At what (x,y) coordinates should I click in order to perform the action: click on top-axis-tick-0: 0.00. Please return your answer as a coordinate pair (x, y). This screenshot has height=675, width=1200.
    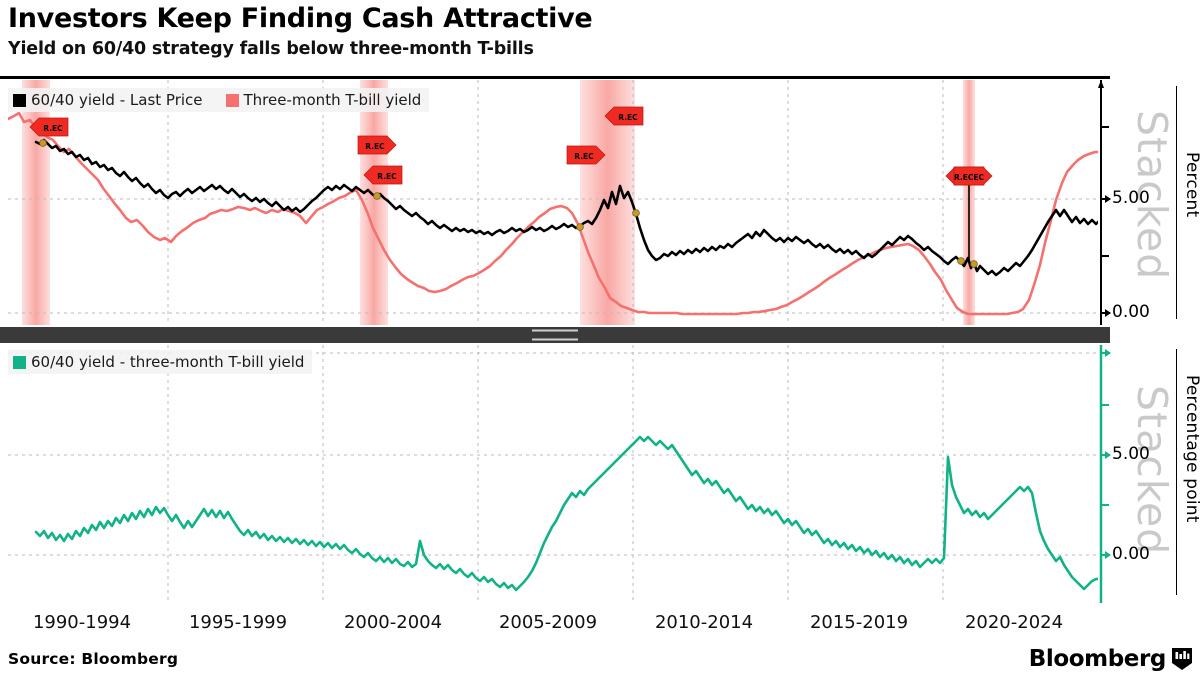
    Looking at the image, I should click on (1131, 312).